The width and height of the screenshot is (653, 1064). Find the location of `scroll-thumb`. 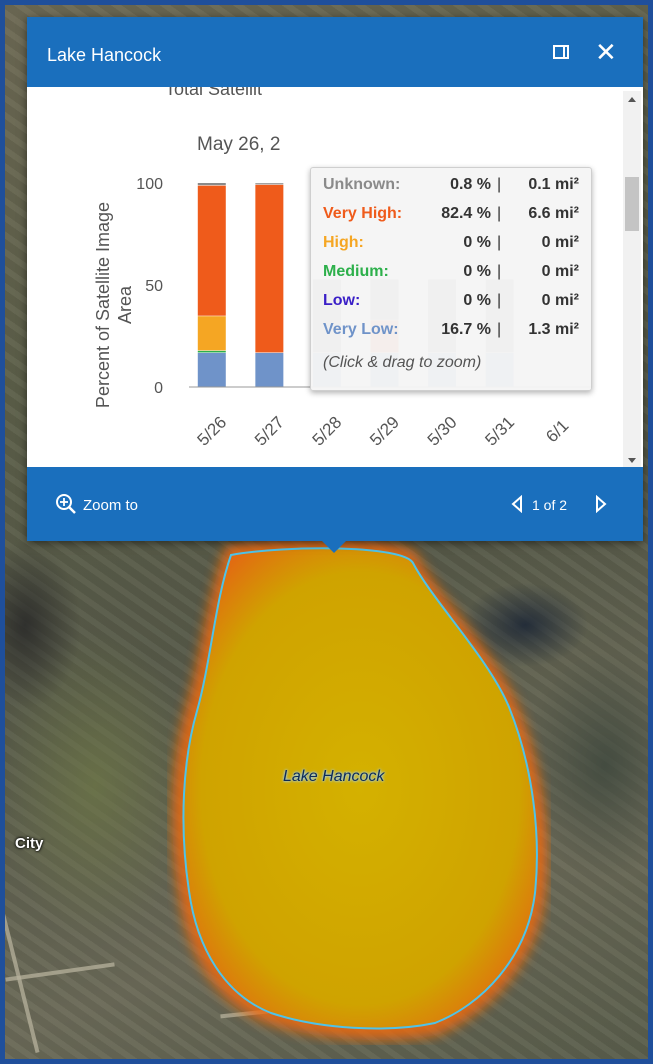

scroll-thumb is located at coordinates (632, 204).